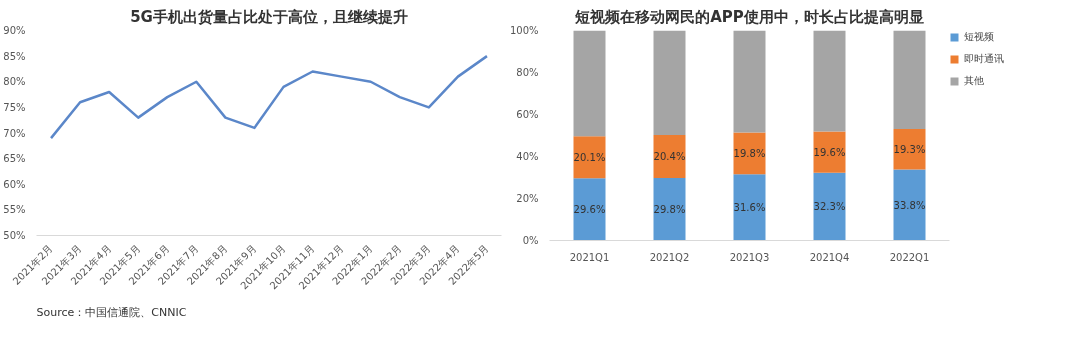 This screenshot has height=339, width=1080. What do you see at coordinates (530, 240) in the screenshot?
I see `y-tick-label: 0%` at bounding box center [530, 240].